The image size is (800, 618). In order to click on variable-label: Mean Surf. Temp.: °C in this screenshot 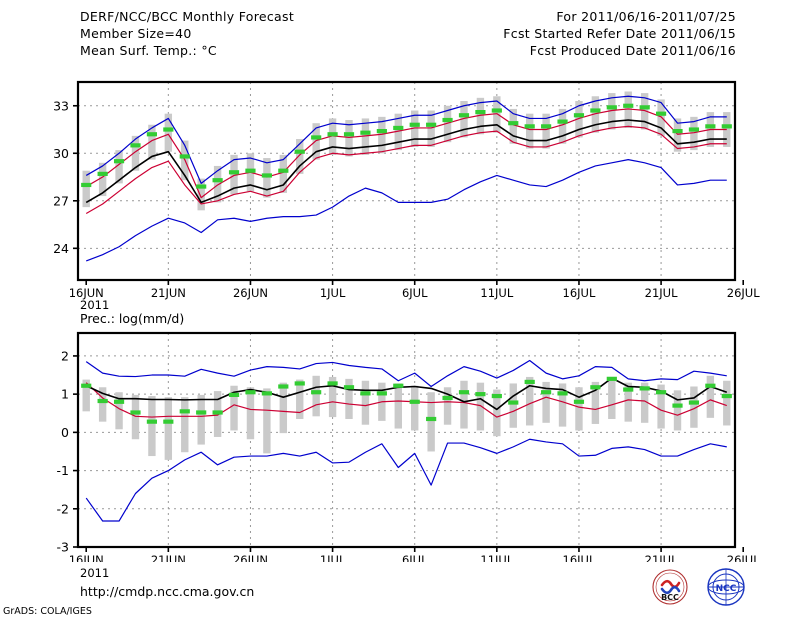, I will do `click(148, 50)`.